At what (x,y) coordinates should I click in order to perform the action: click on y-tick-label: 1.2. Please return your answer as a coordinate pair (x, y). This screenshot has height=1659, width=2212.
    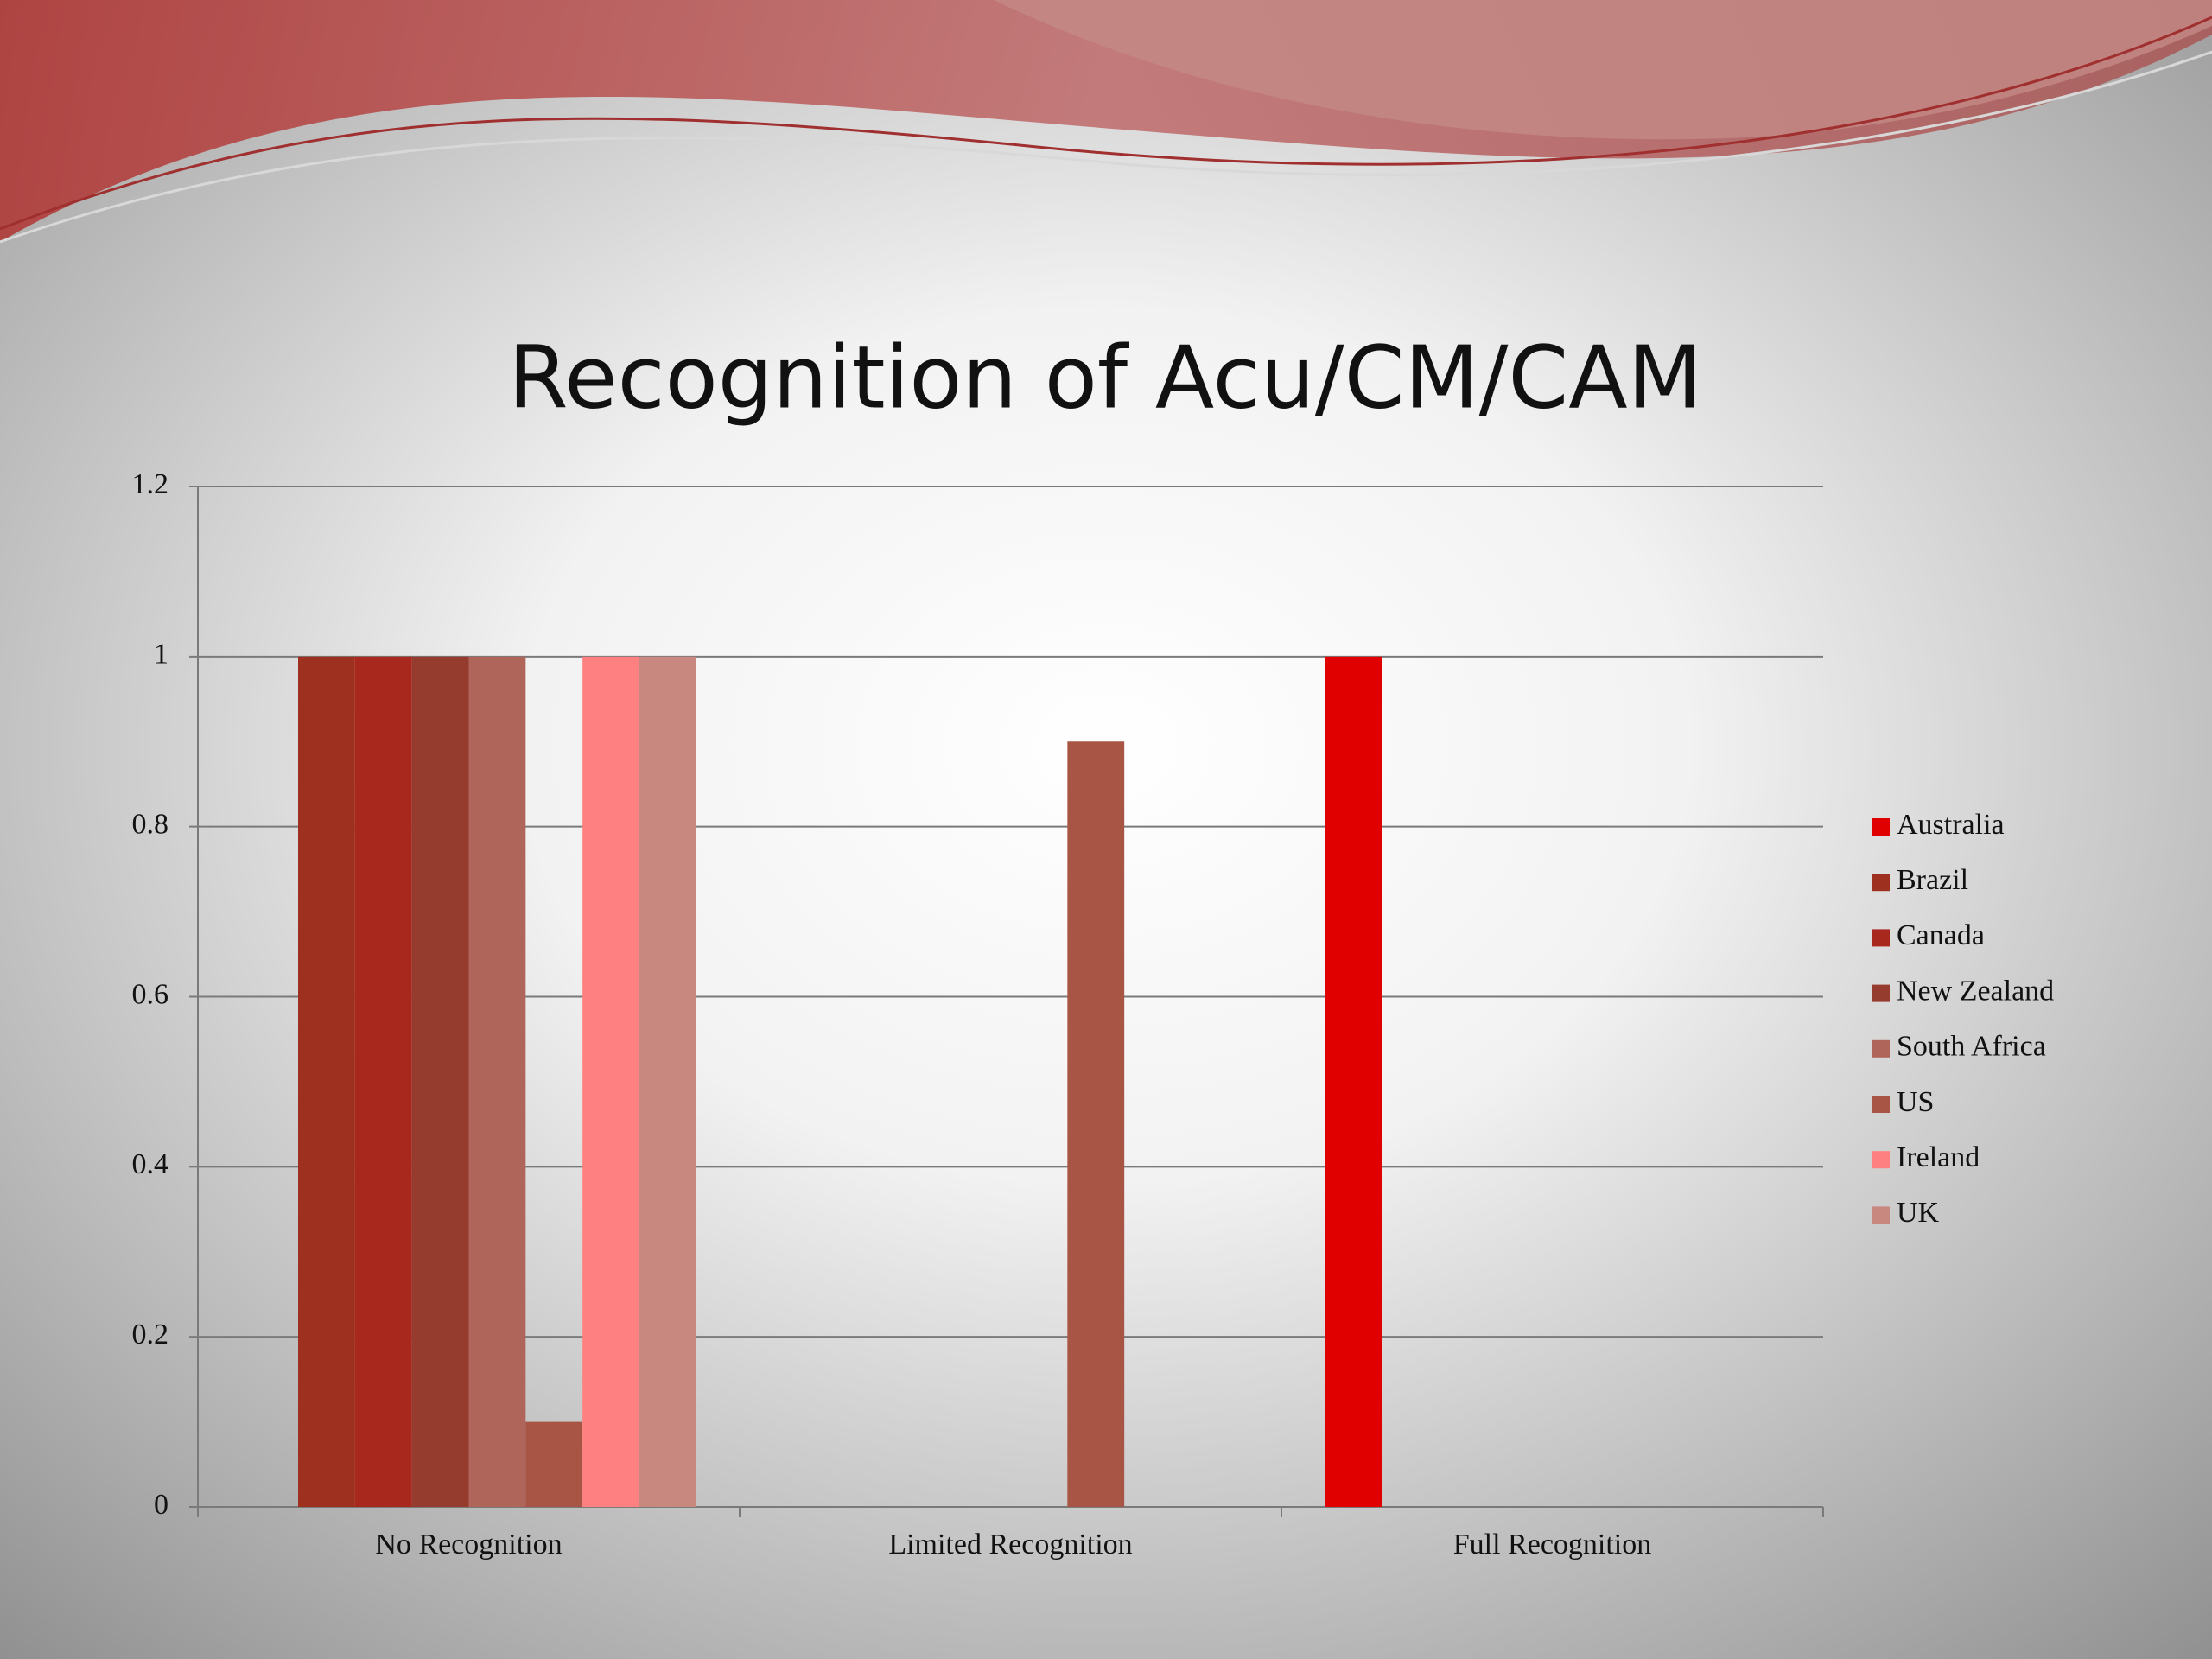
    Looking at the image, I should click on (150, 484).